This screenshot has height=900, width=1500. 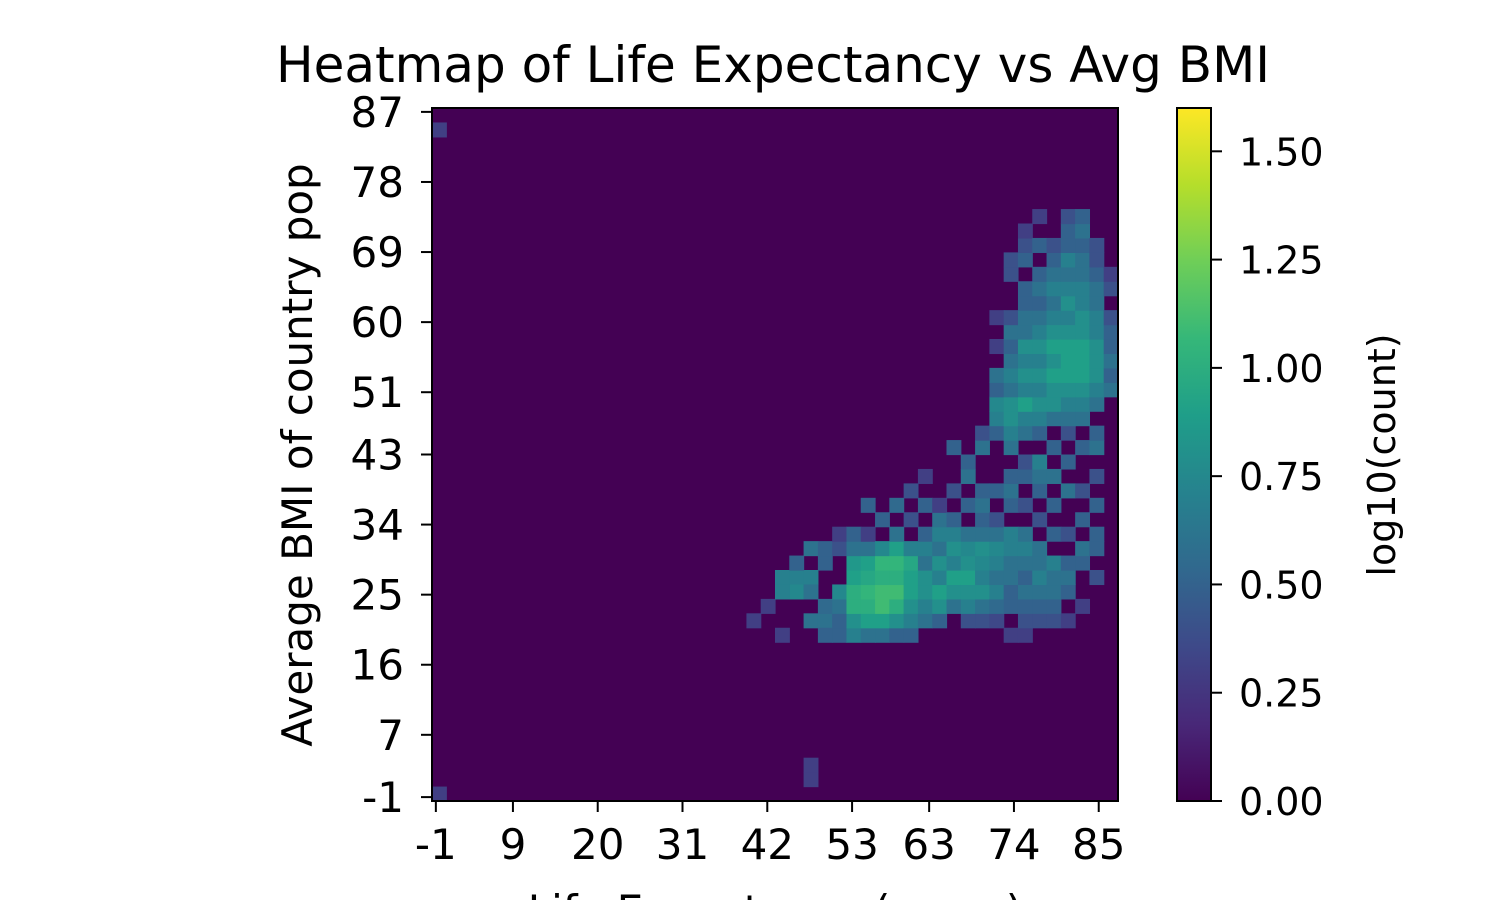 I want to click on y-tick-label: 7, so click(x=390, y=735).